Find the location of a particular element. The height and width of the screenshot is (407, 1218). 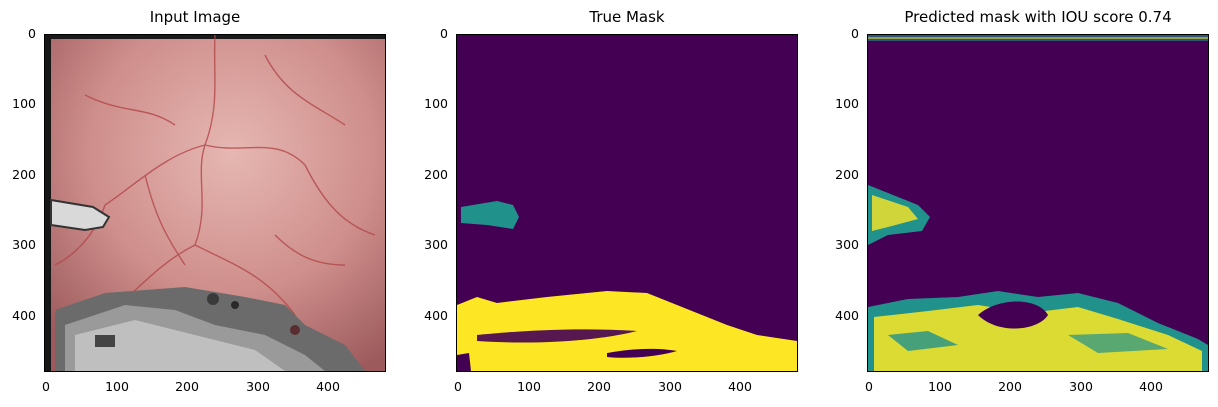

panel-title: Input Image is located at coordinates (195, 17).